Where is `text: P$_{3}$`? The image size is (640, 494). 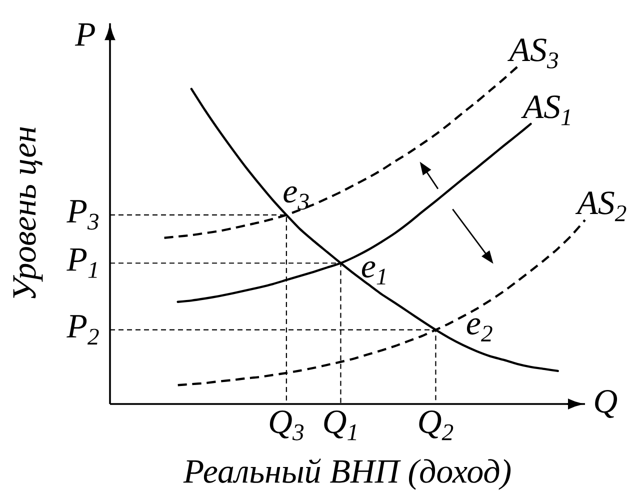 text: P$_{3}$ is located at coordinates (82, 215).